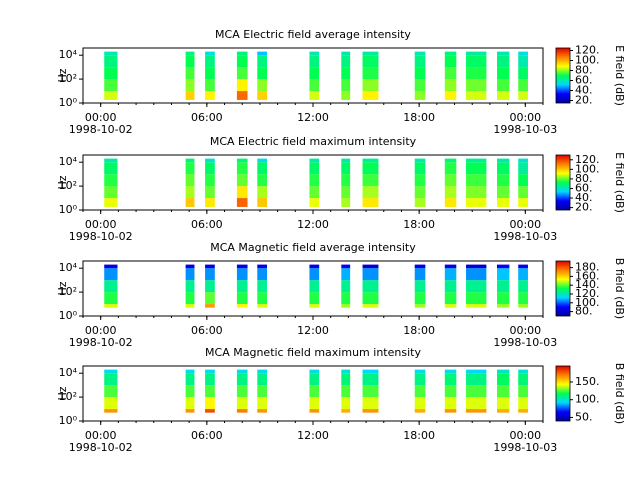 Image resolution: width=640 pixels, height=480 pixels. Describe the element at coordinates (313, 247) in the screenshot. I see `chart-title: MCA Magnetic field average intensity` at that location.